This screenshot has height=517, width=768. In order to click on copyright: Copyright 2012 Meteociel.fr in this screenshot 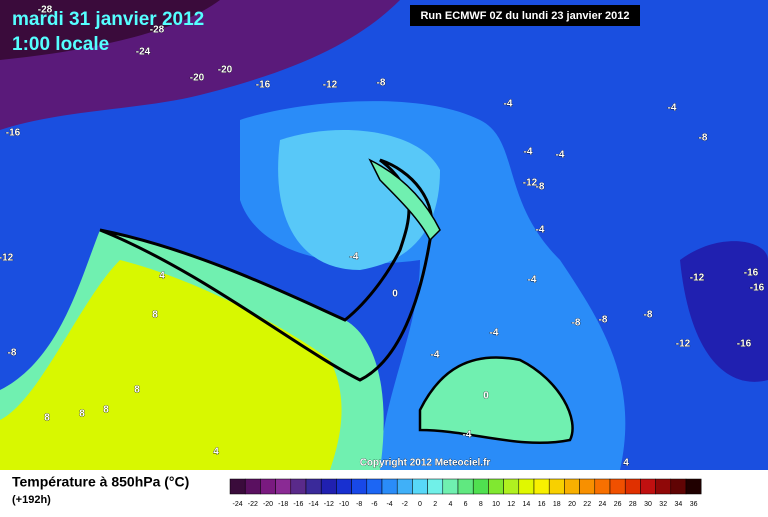, I will do `click(425, 463)`.